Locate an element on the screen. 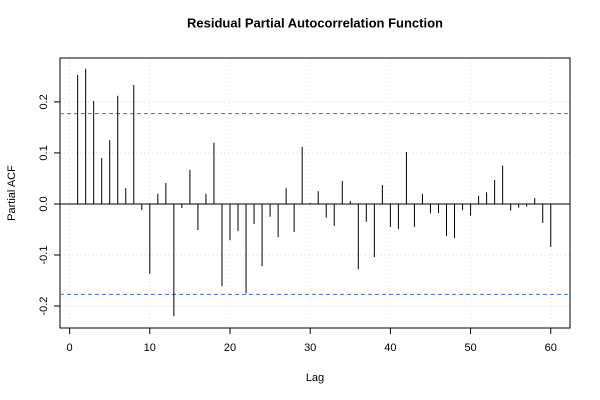 The width and height of the screenshot is (600, 400). x-tick-label: 60 is located at coordinates (551, 348).